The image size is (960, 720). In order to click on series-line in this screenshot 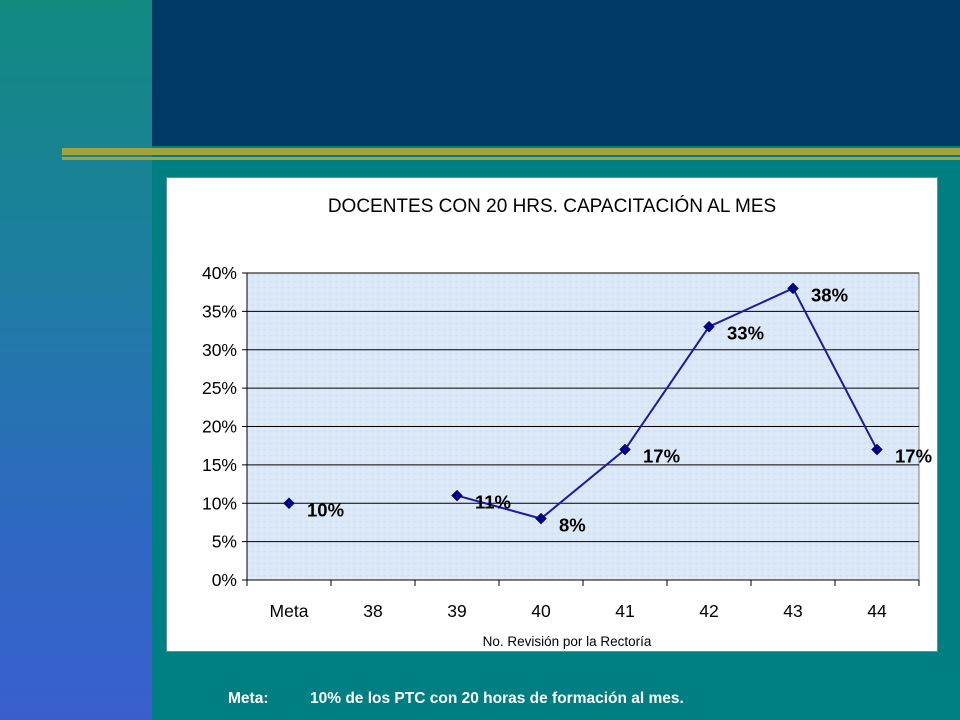, I will do `click(667, 403)`.